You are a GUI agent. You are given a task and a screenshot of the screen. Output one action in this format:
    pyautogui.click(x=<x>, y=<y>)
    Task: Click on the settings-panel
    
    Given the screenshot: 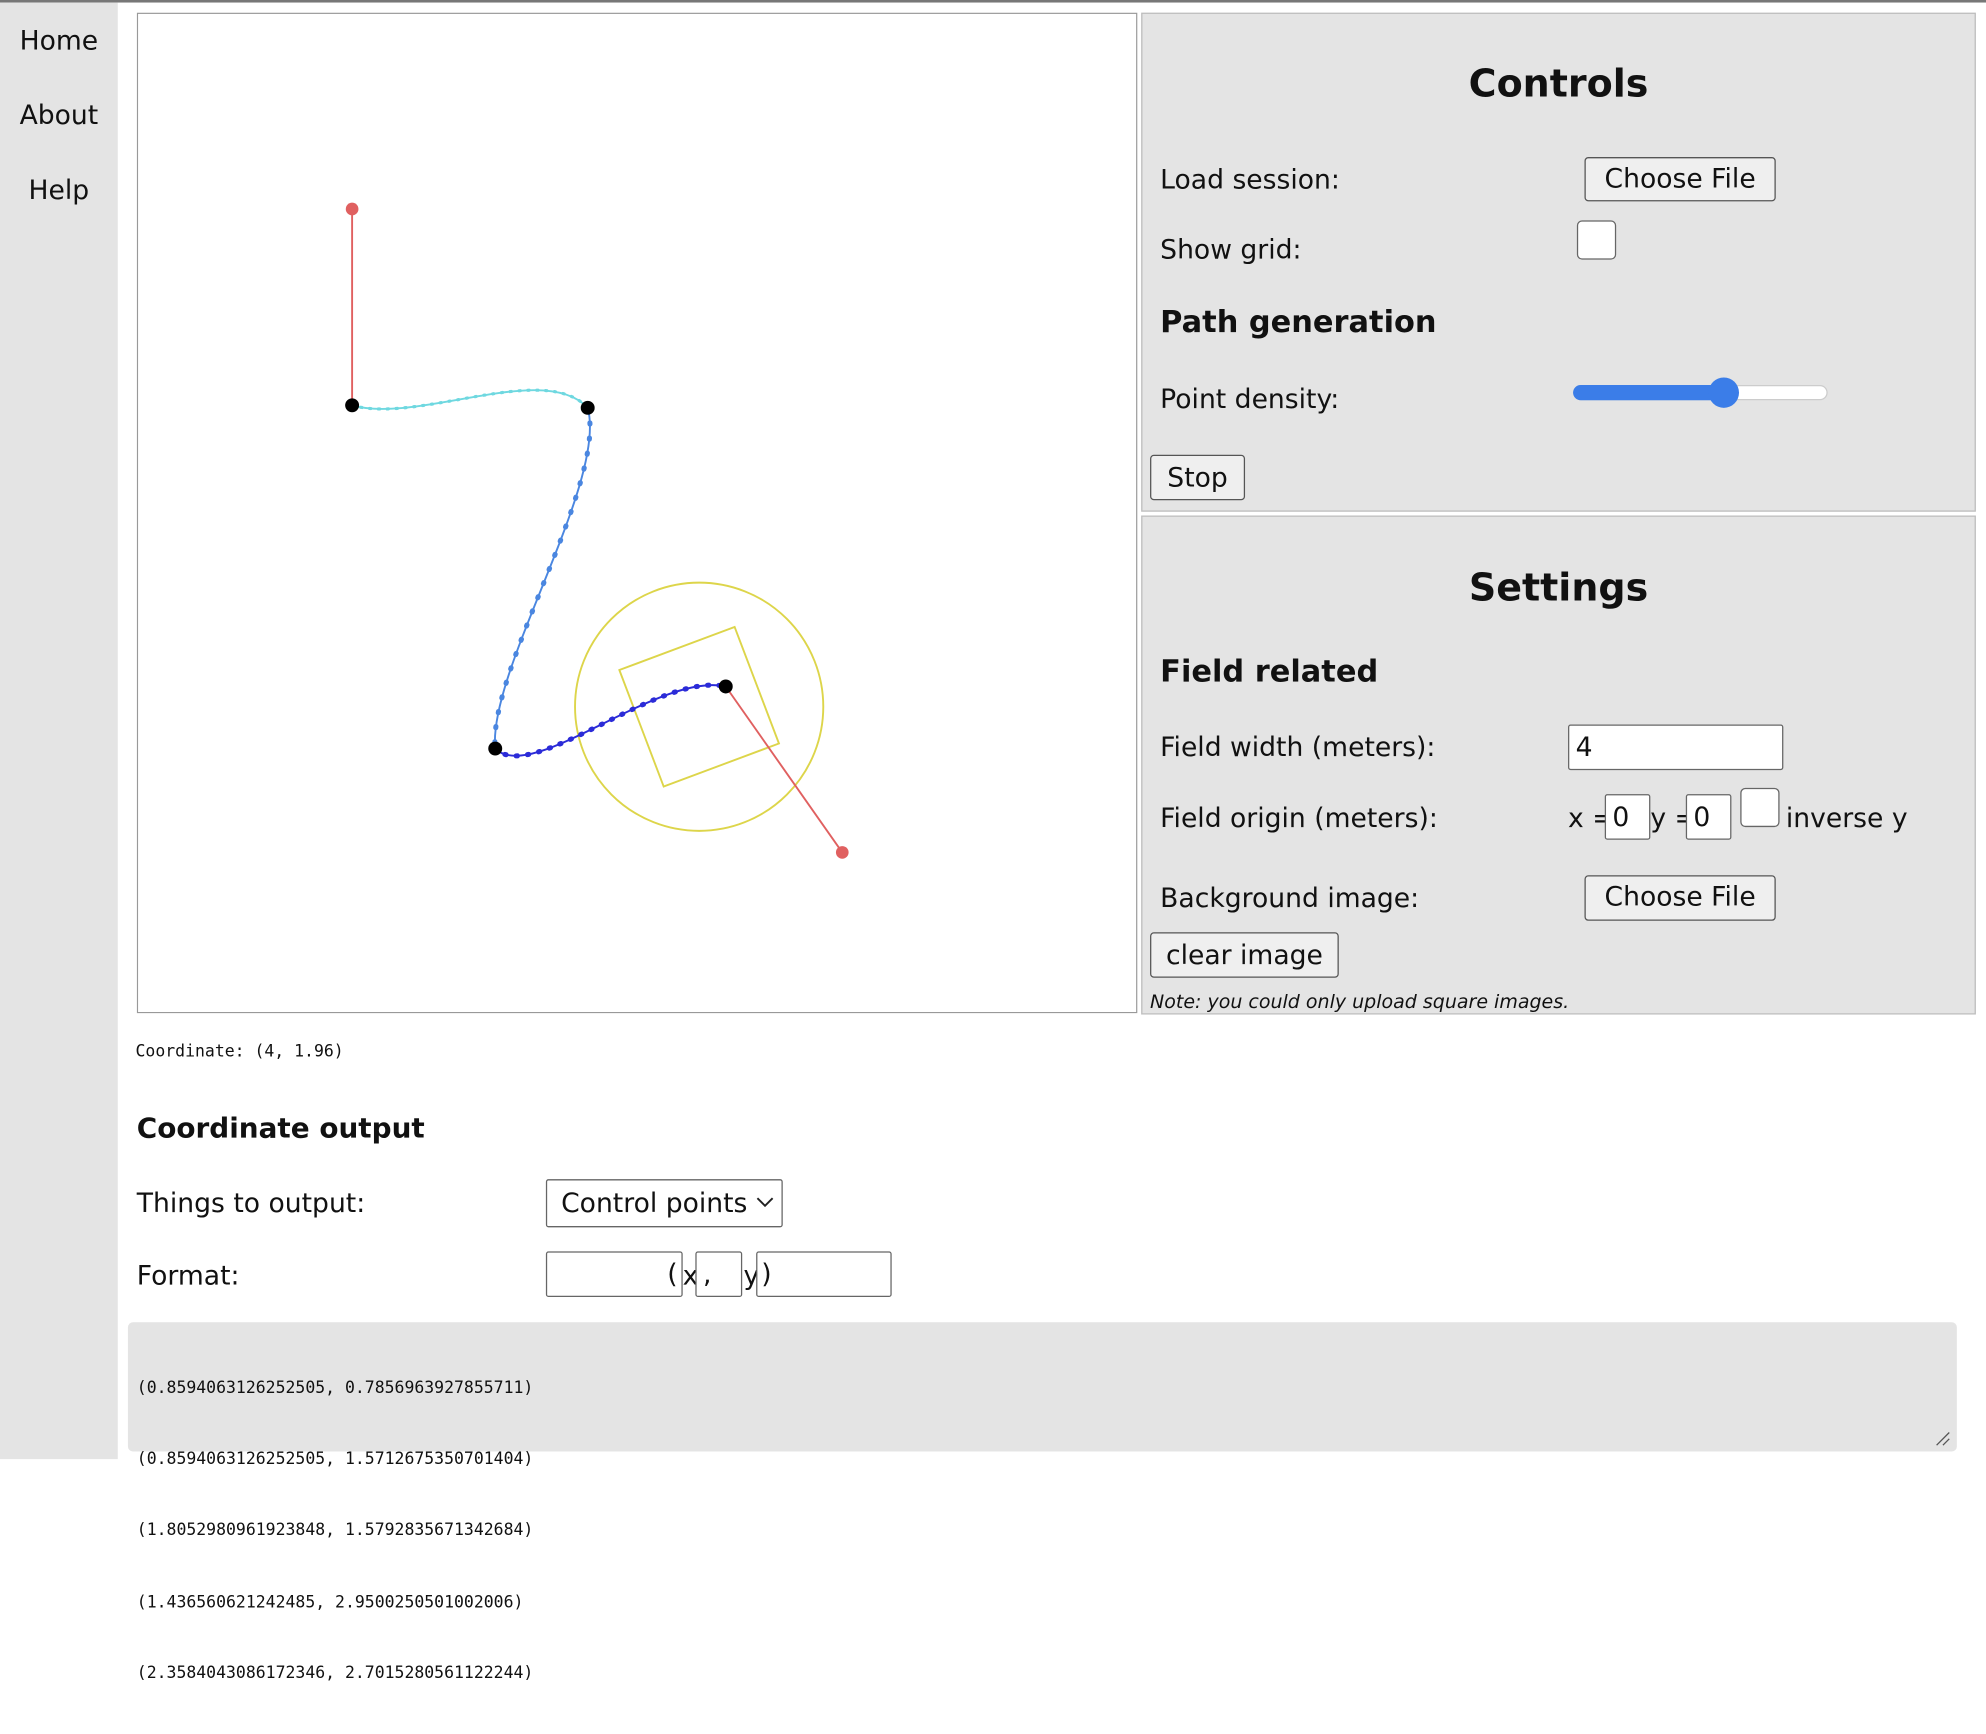 What is the action you would take?
    pyautogui.click(x=1558, y=765)
    